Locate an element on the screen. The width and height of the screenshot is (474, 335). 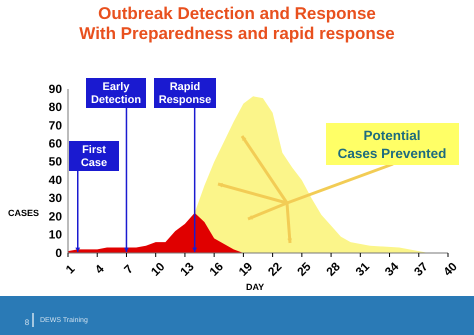
y-tick-label: 80 is located at coordinates (55, 107).